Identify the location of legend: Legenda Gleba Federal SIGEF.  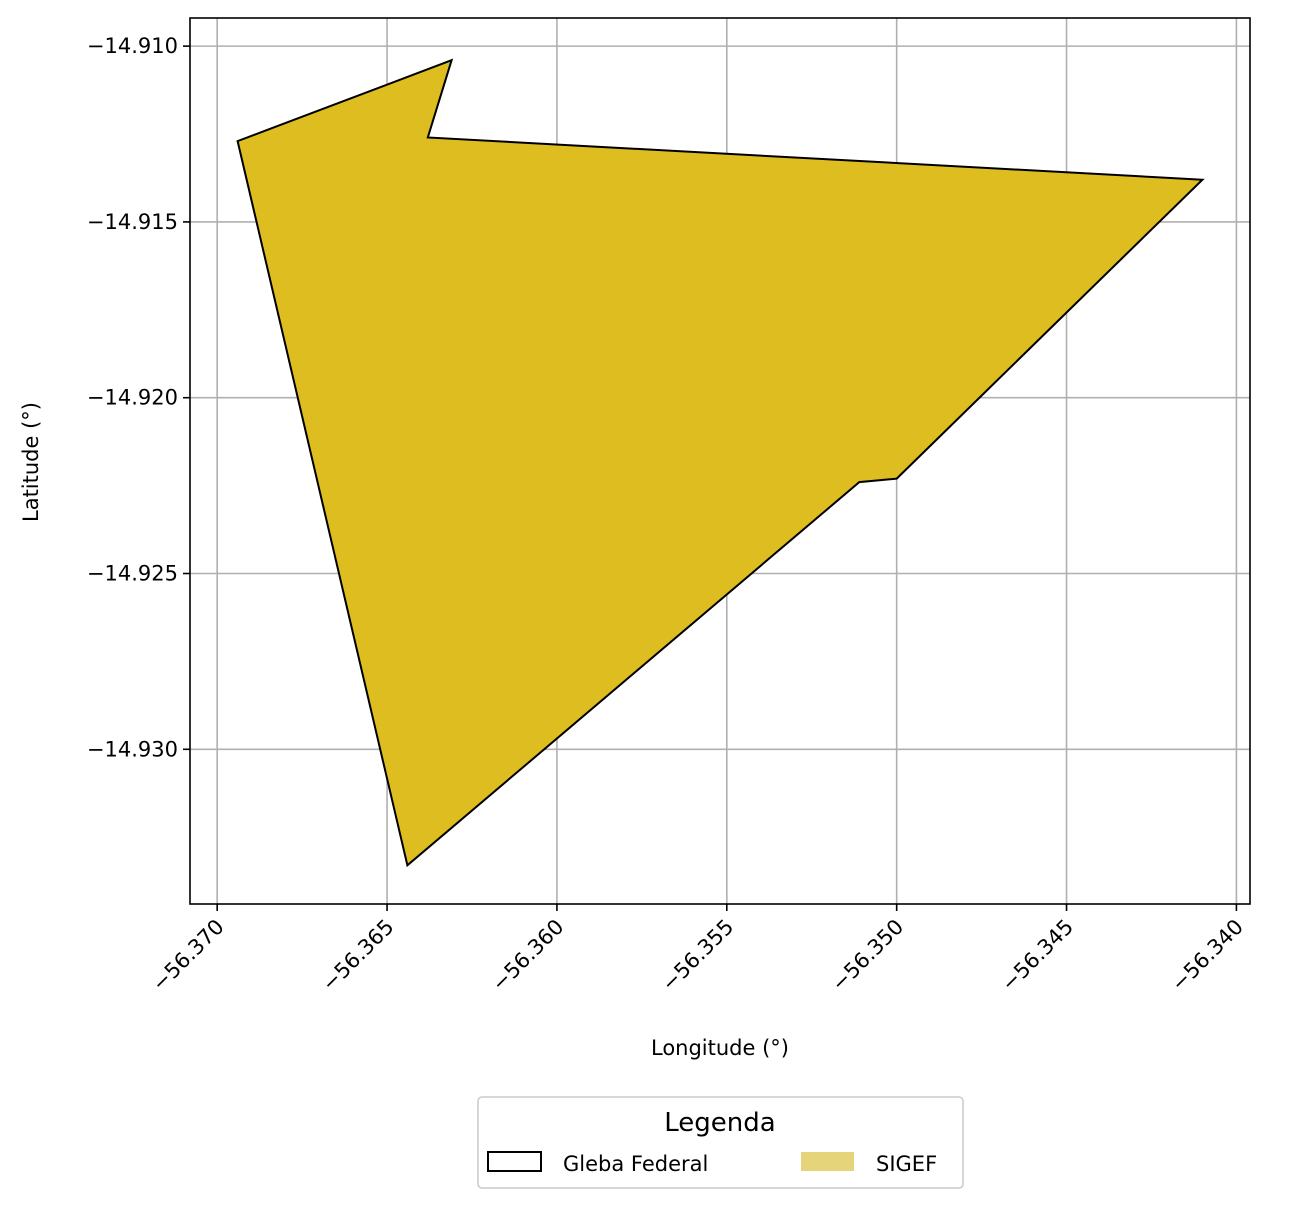
(720, 1142).